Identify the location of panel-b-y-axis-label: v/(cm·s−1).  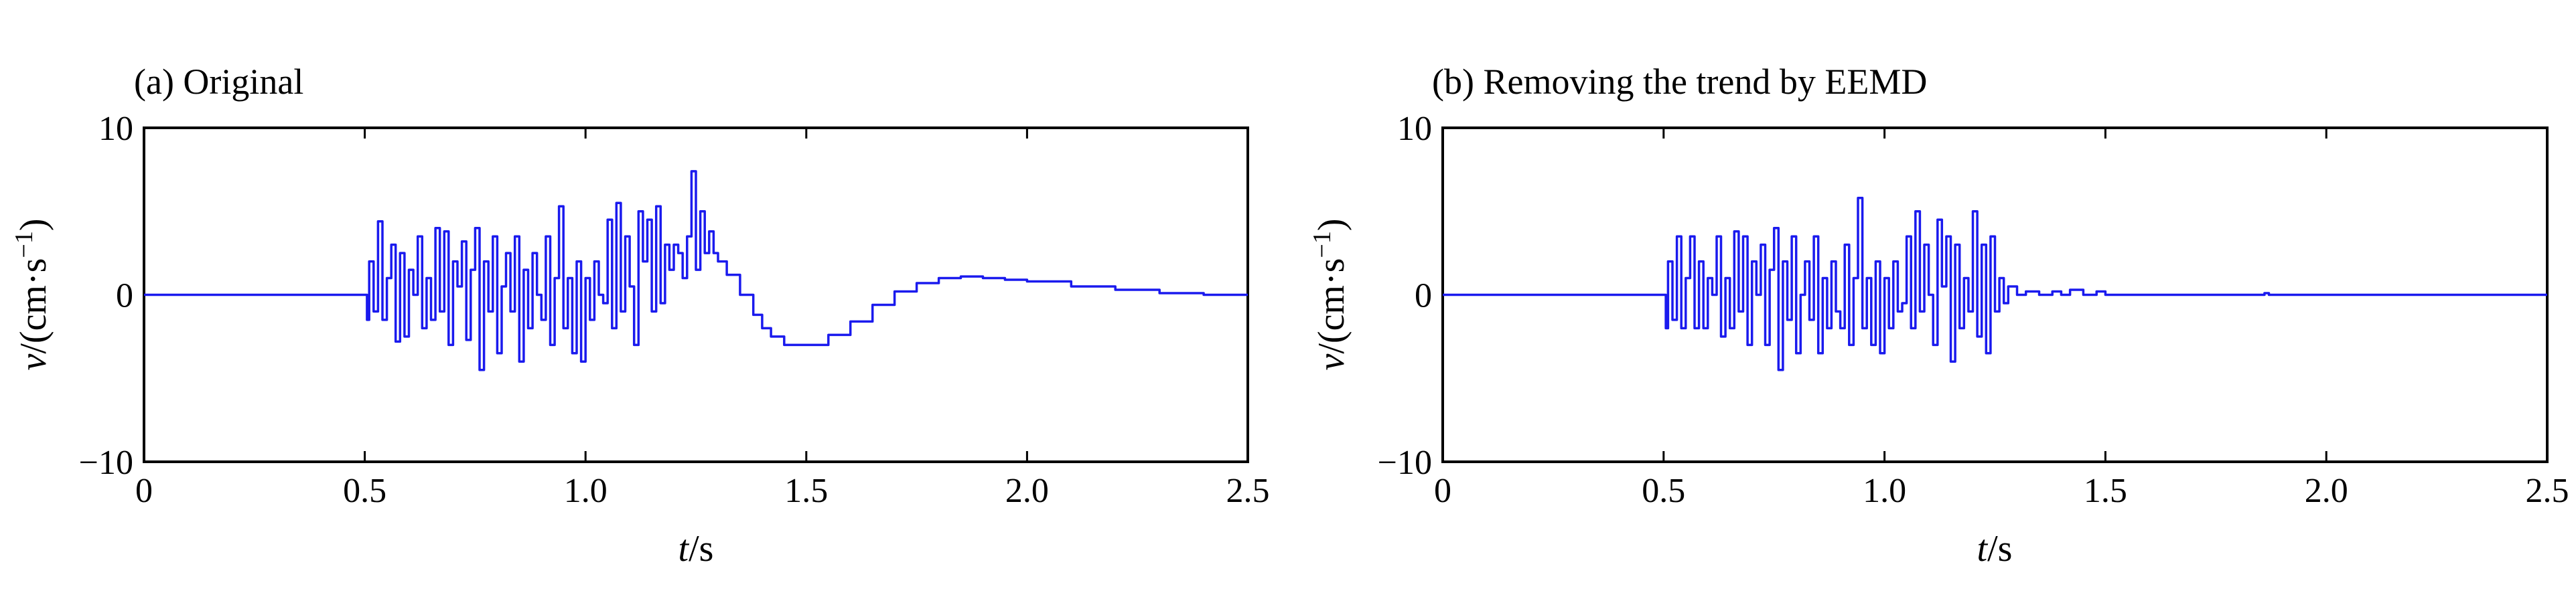
(1330, 294).